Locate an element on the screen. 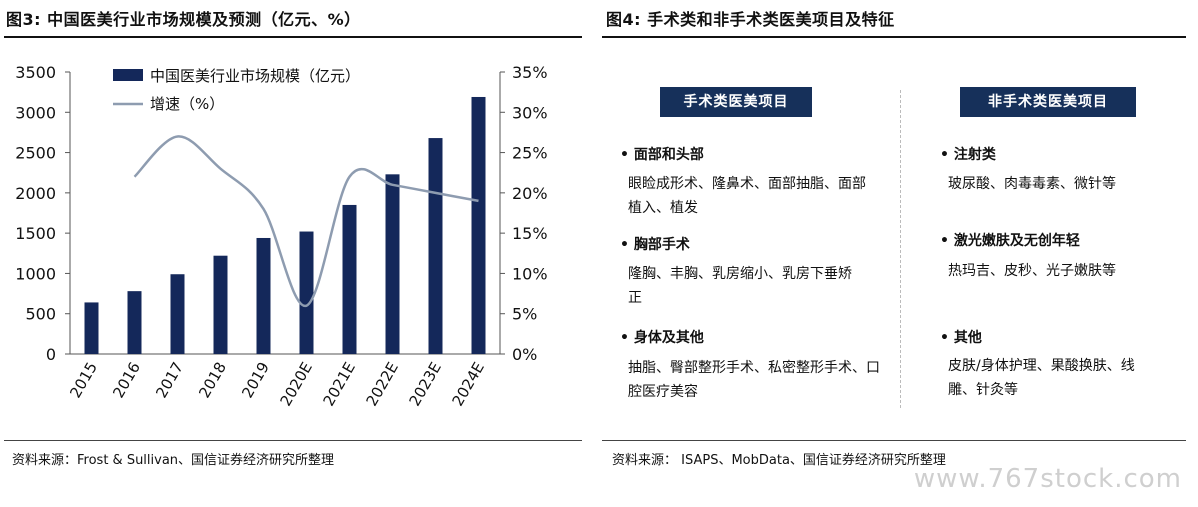 The width and height of the screenshot is (1198, 507). surgical-head-chest: • 胸部手术 is located at coordinates (655, 245).